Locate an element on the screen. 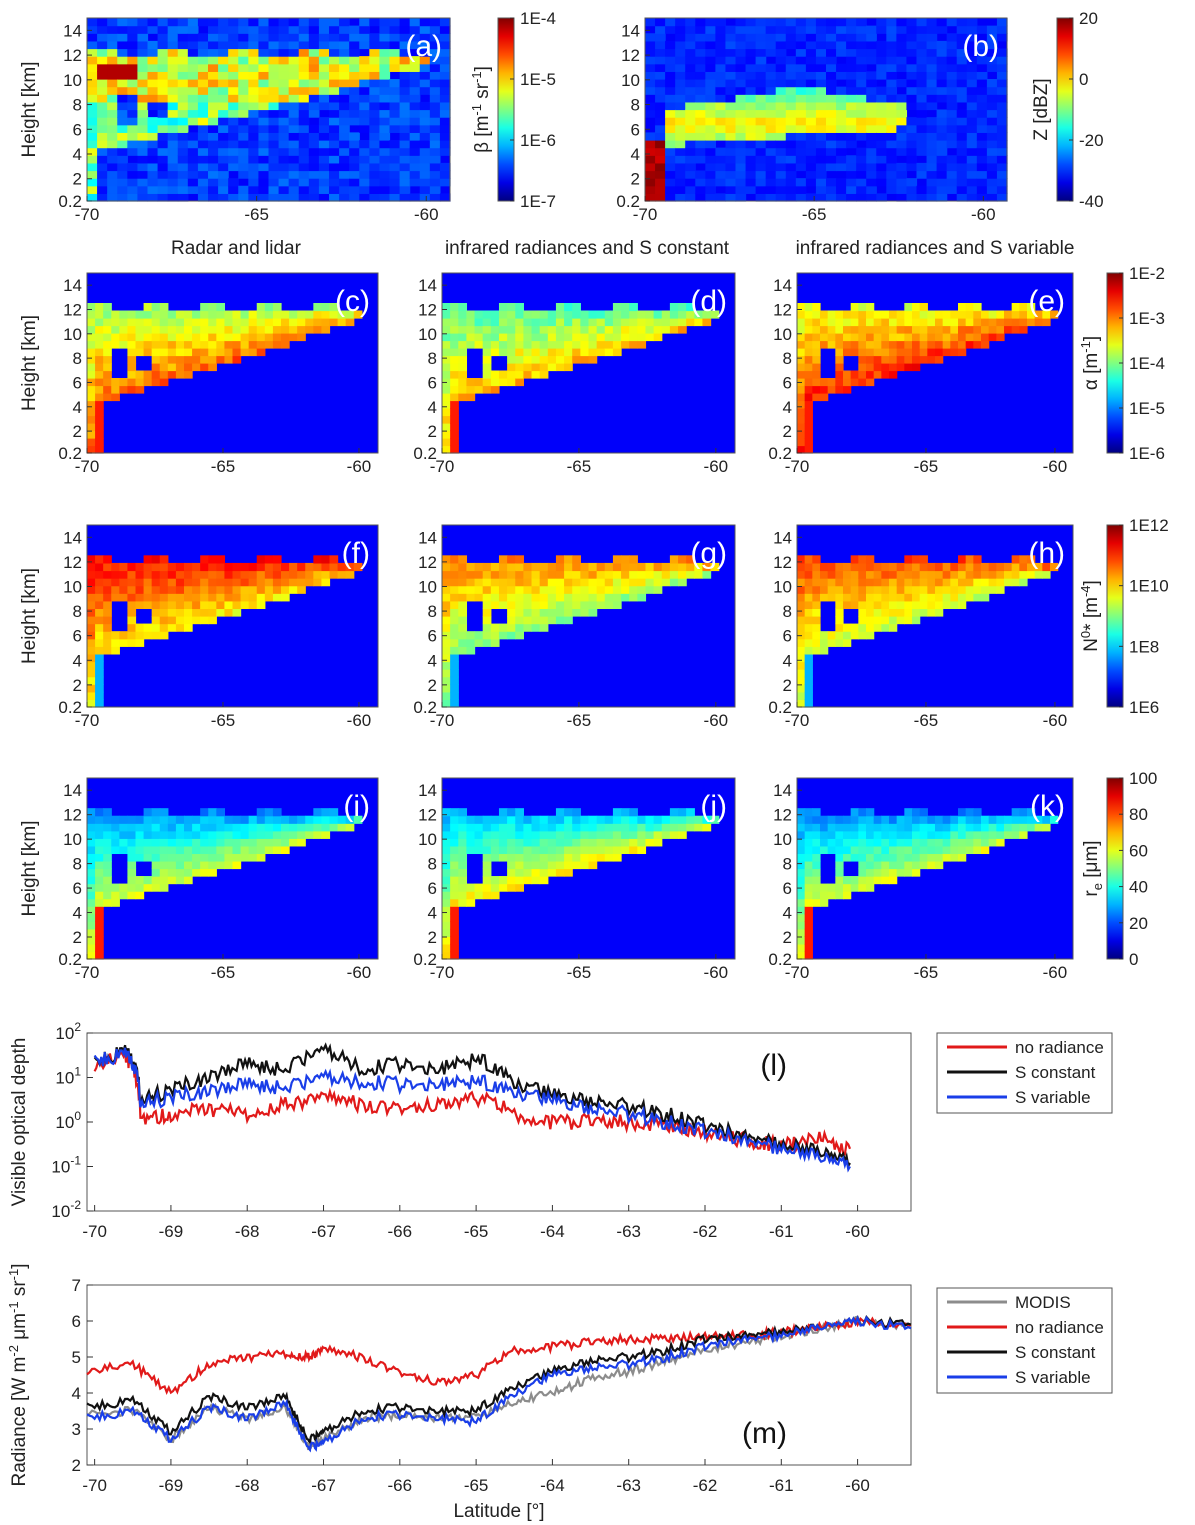  legend-entry-label: S variable is located at coordinates (1053, 1377).